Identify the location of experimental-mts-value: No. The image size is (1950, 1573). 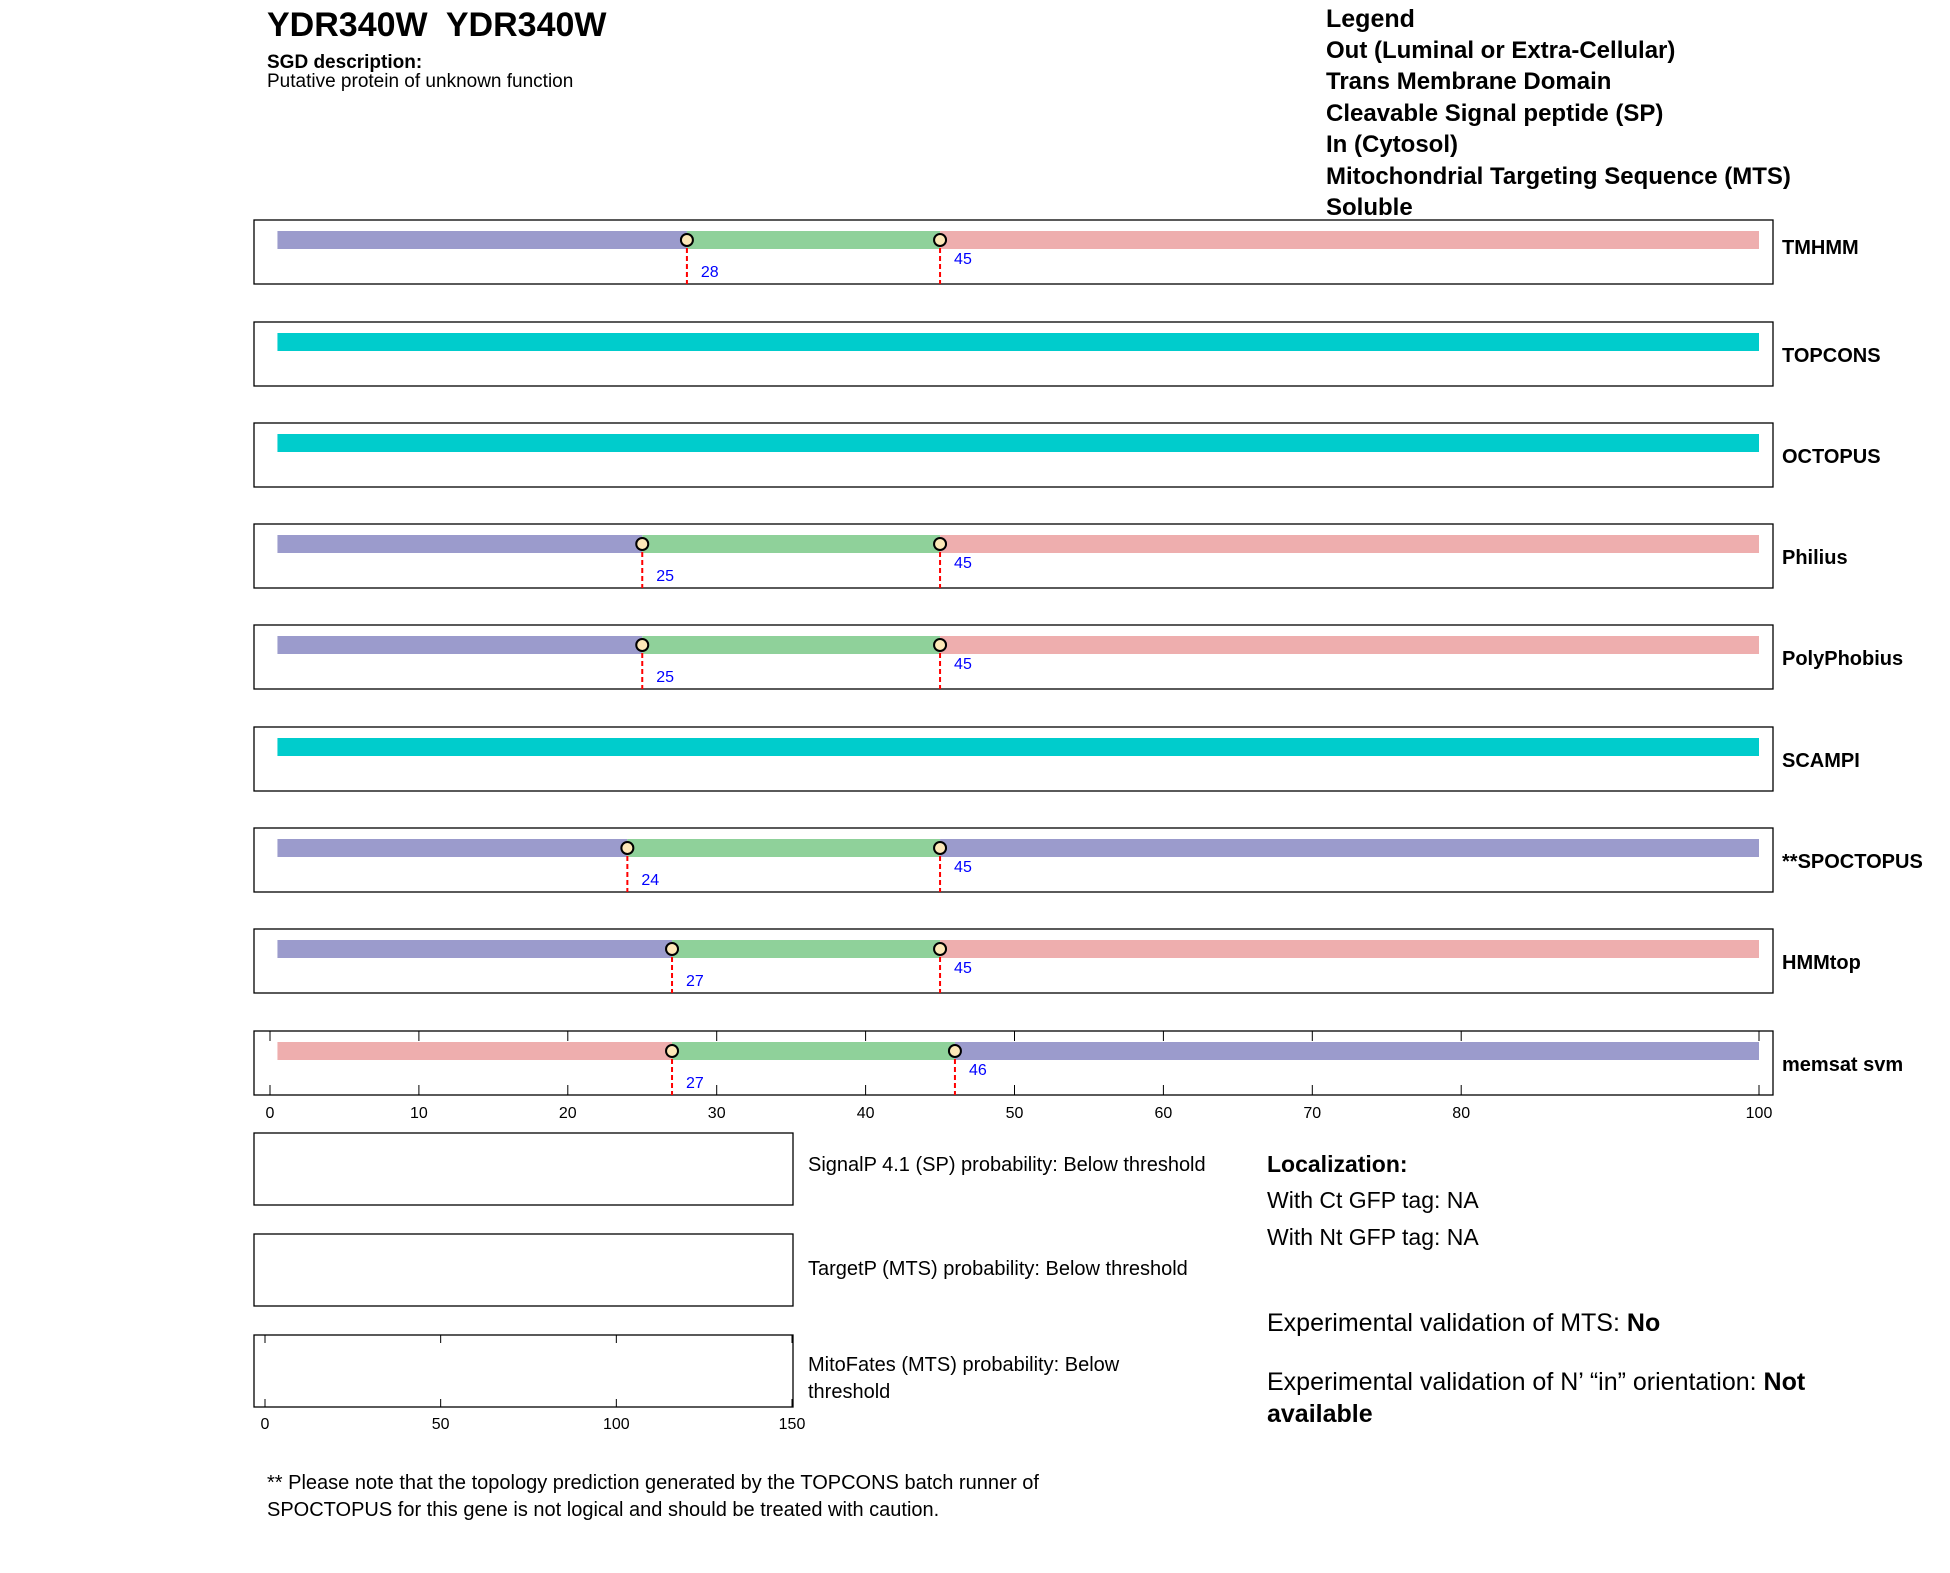
(1643, 1323).